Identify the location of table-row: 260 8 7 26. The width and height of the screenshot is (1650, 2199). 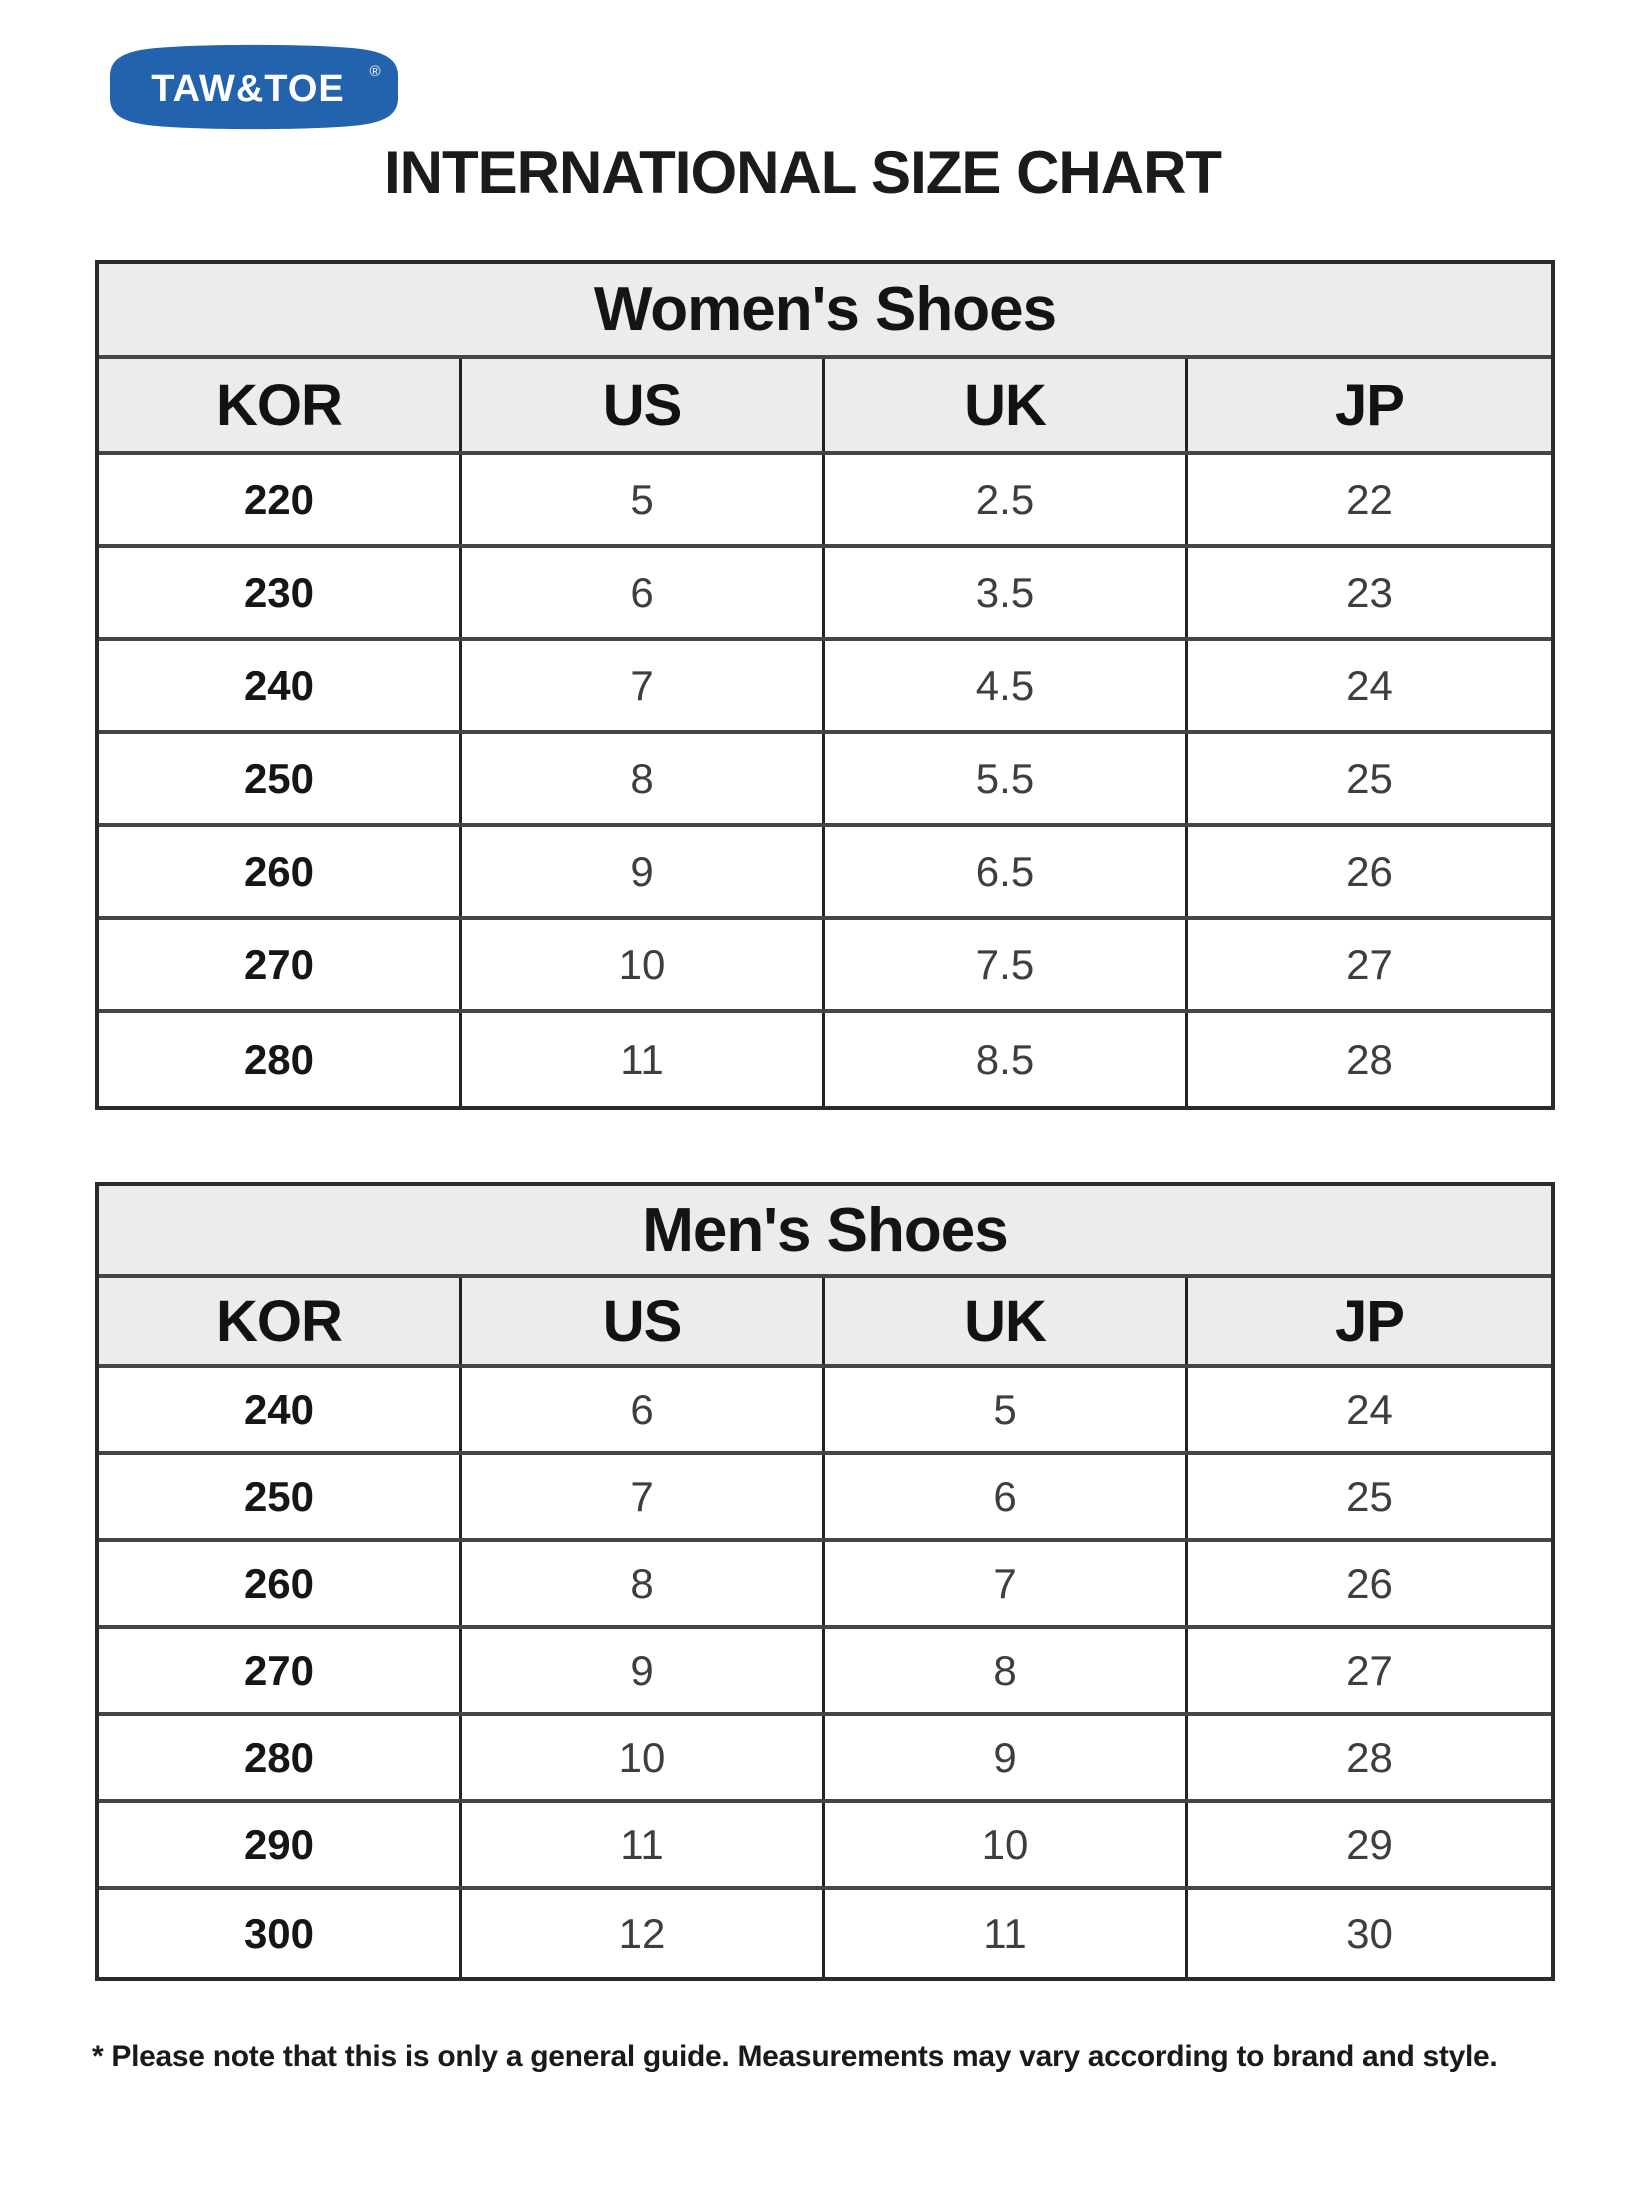
(825, 1585).